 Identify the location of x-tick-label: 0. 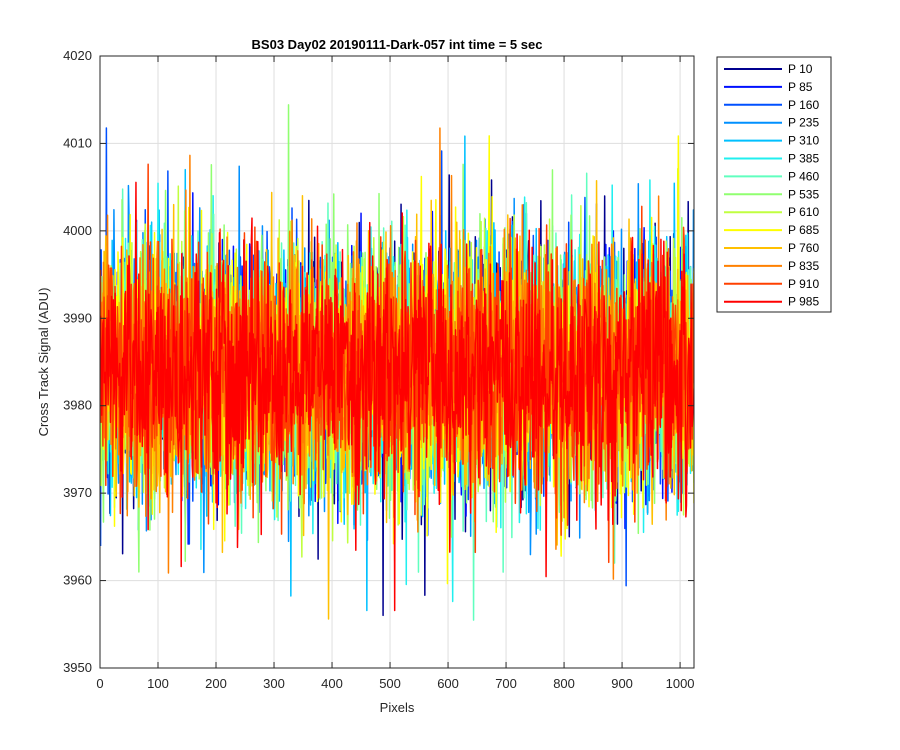
(99, 683).